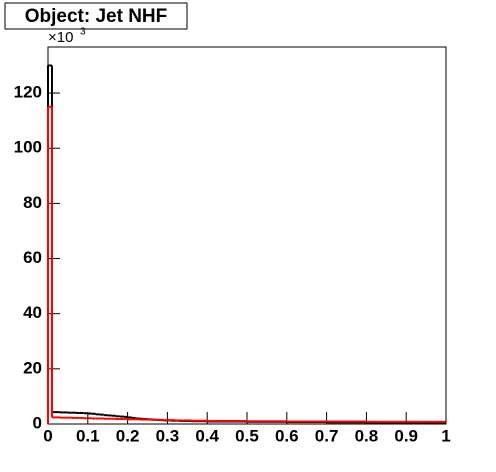 Image resolution: width=496 pixels, height=472 pixels. I want to click on y-tick-label: 80, so click(32, 202).